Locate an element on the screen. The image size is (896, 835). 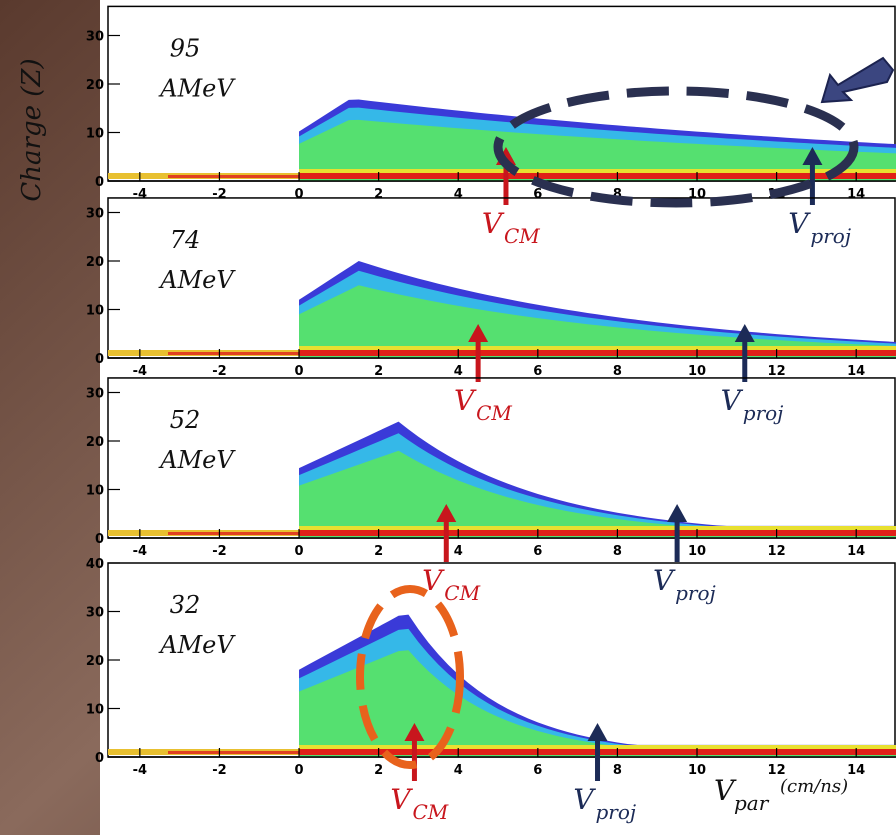
x-axis-label: V is located at coordinates (725, 790).